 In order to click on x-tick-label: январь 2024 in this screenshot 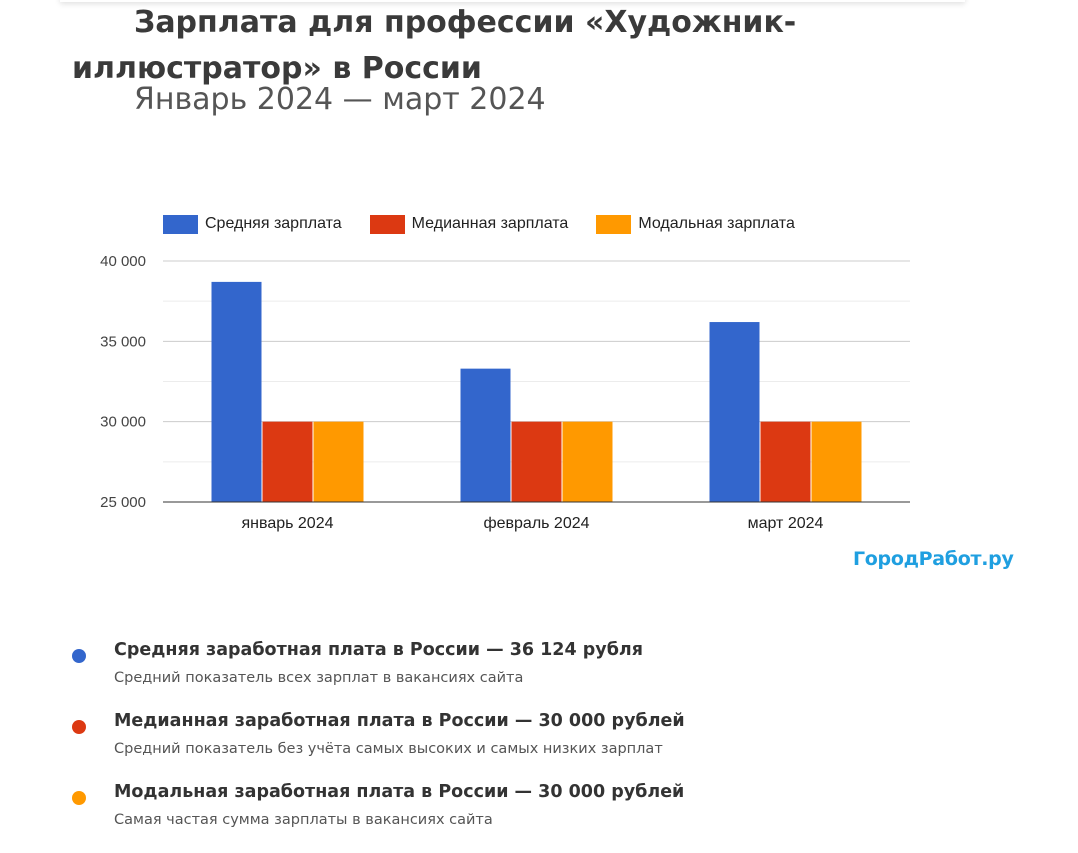, I will do `click(288, 523)`.